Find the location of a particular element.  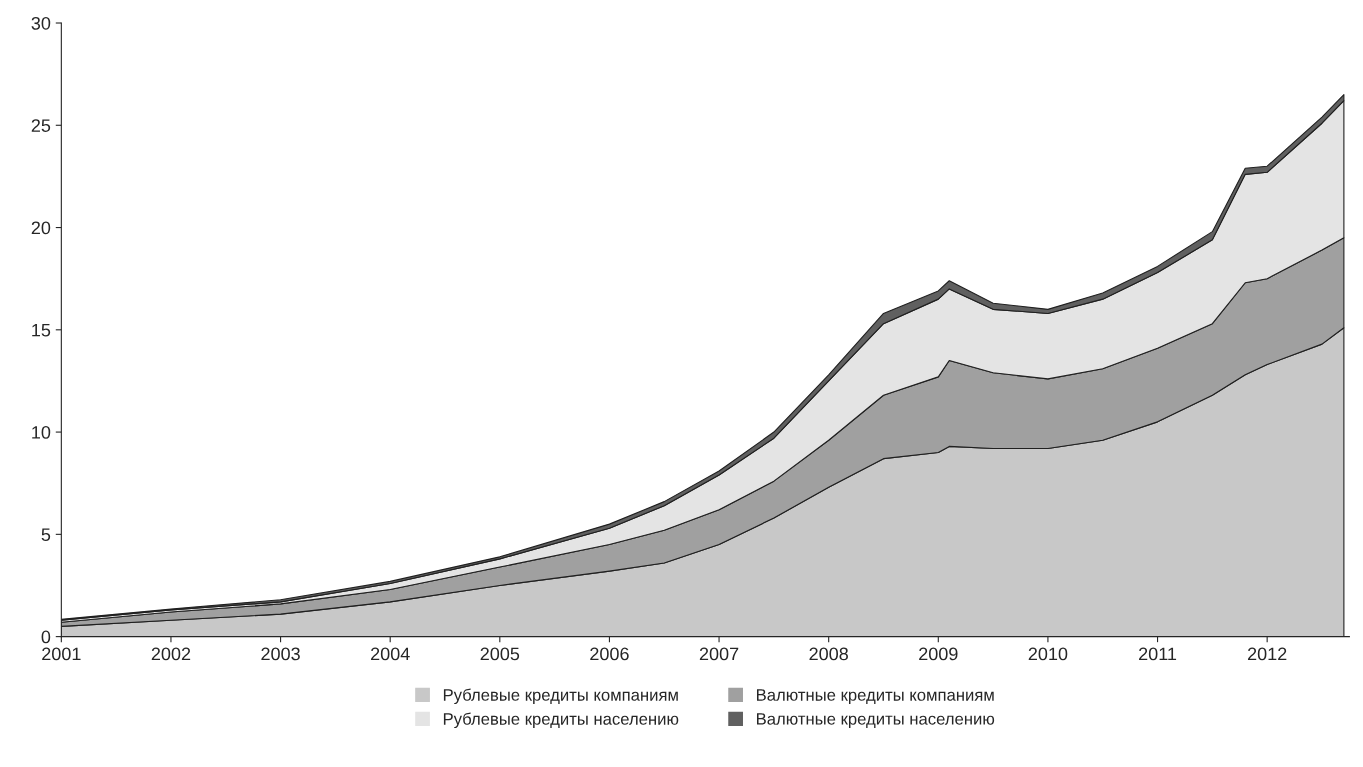

y-tick-label: 10 is located at coordinates (41, 432).